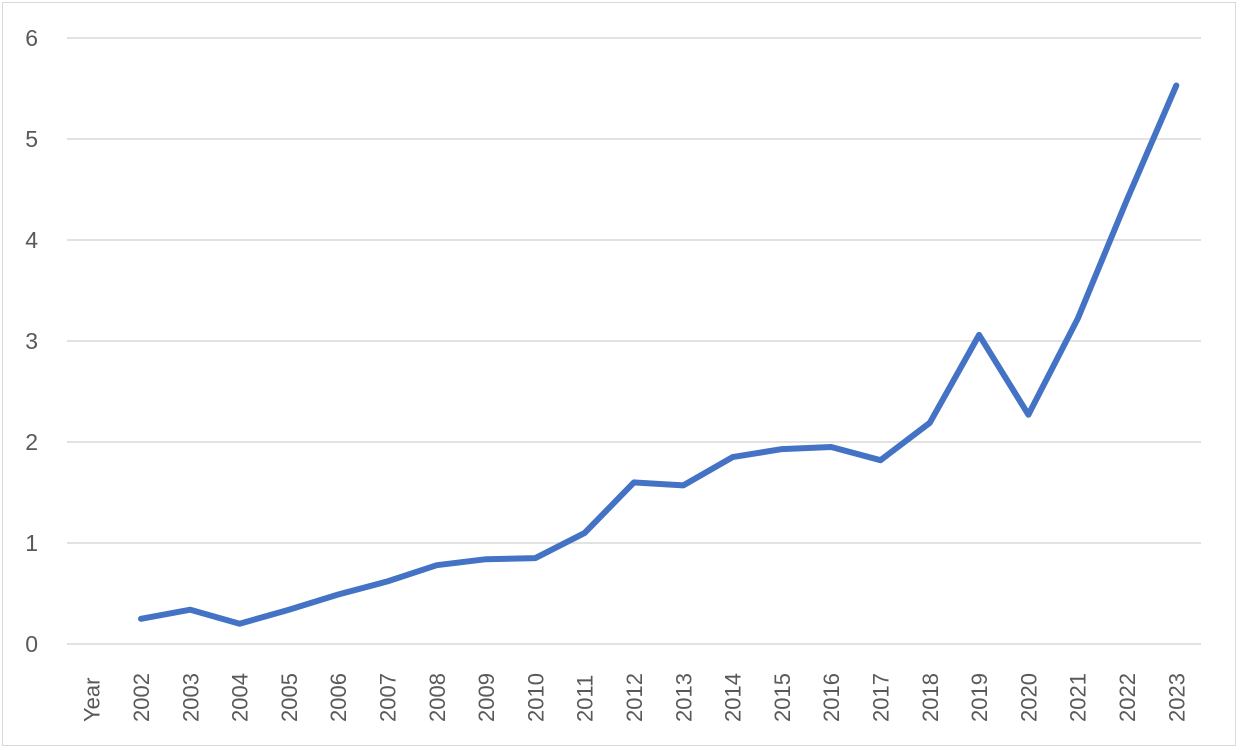 The height and width of the screenshot is (750, 1240). What do you see at coordinates (387, 697) in the screenshot?
I see `x-tick-label: 2007` at bounding box center [387, 697].